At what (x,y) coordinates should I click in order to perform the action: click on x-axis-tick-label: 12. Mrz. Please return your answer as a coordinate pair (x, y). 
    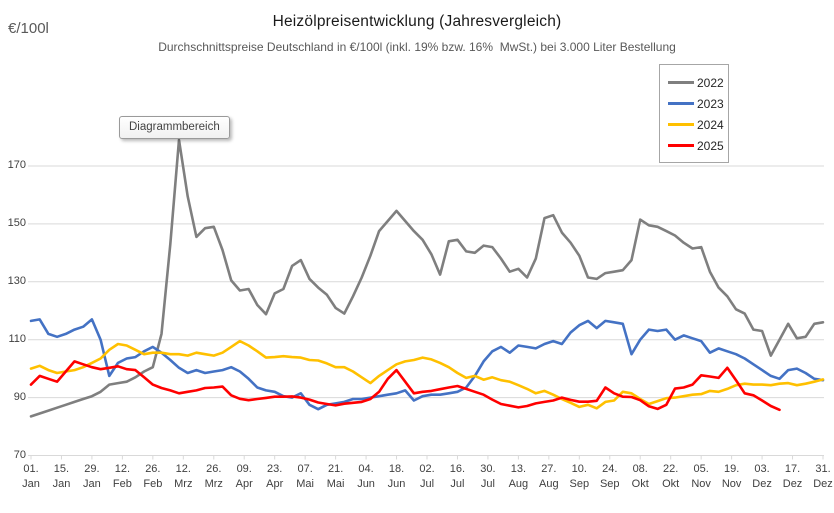
    Looking at the image, I should click on (183, 477).